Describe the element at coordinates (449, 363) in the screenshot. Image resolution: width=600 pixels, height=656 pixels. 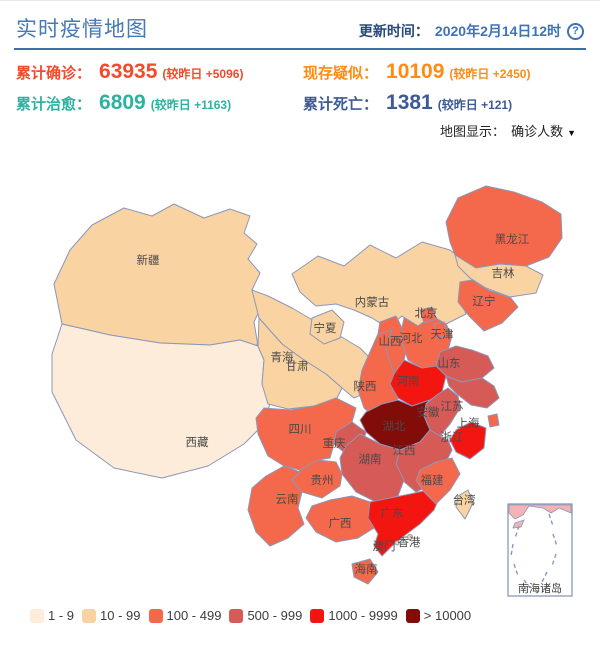
I see `province-label-山东: 山东` at that location.